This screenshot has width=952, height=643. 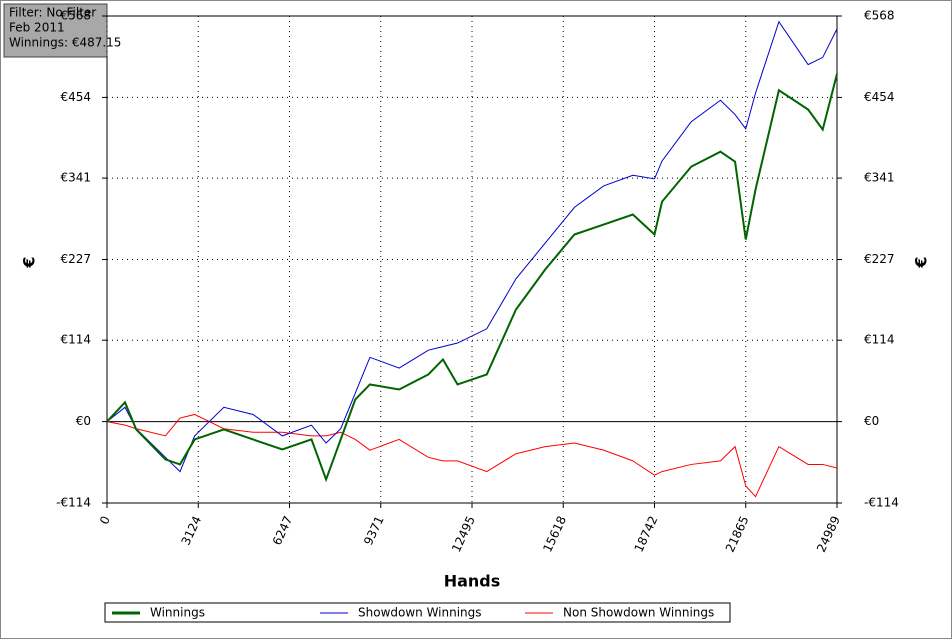 What do you see at coordinates (879, 259) in the screenshot?
I see `y2-tick-label: €227` at bounding box center [879, 259].